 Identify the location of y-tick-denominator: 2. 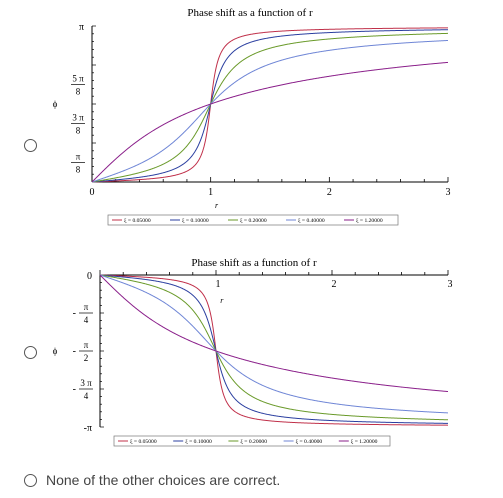
(86, 358).